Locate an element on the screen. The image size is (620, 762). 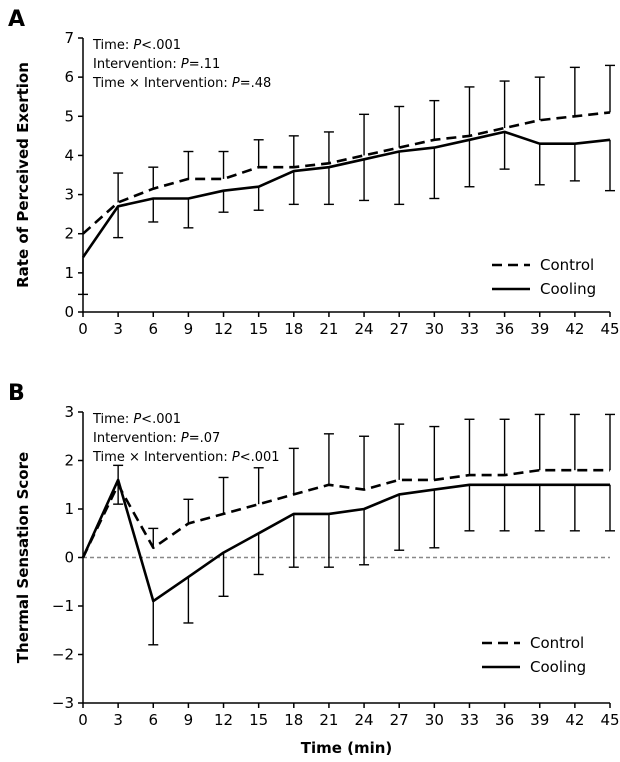
y-tick-label: 6 is located at coordinates (69, 77).